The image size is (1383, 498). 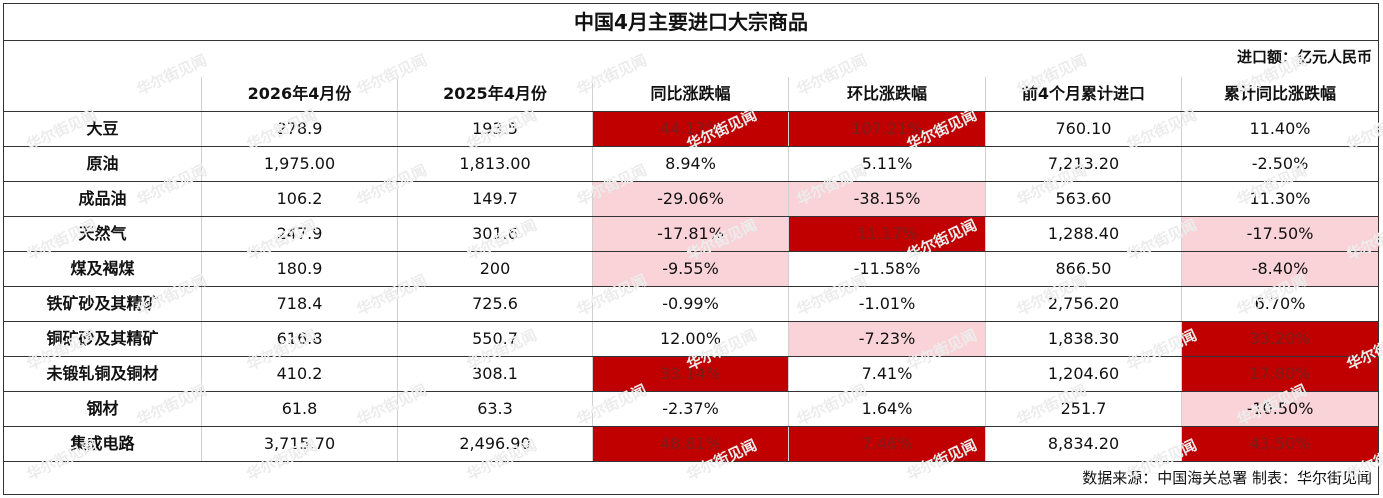 What do you see at coordinates (1280, 339) in the screenshot?
I see `value-cell: 33.20%` at bounding box center [1280, 339].